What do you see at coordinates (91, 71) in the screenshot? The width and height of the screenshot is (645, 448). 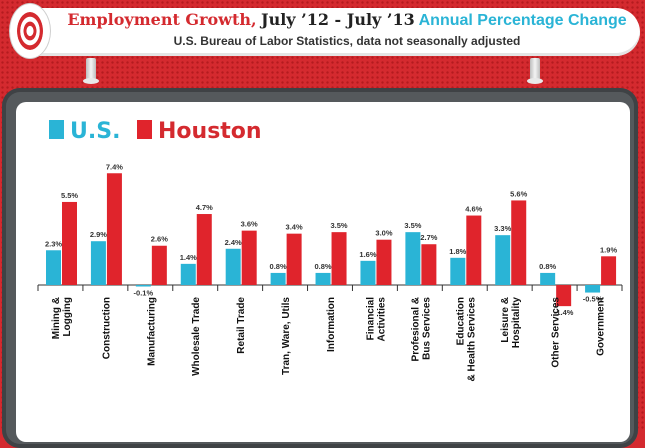 I see `sign-post-left` at bounding box center [91, 71].